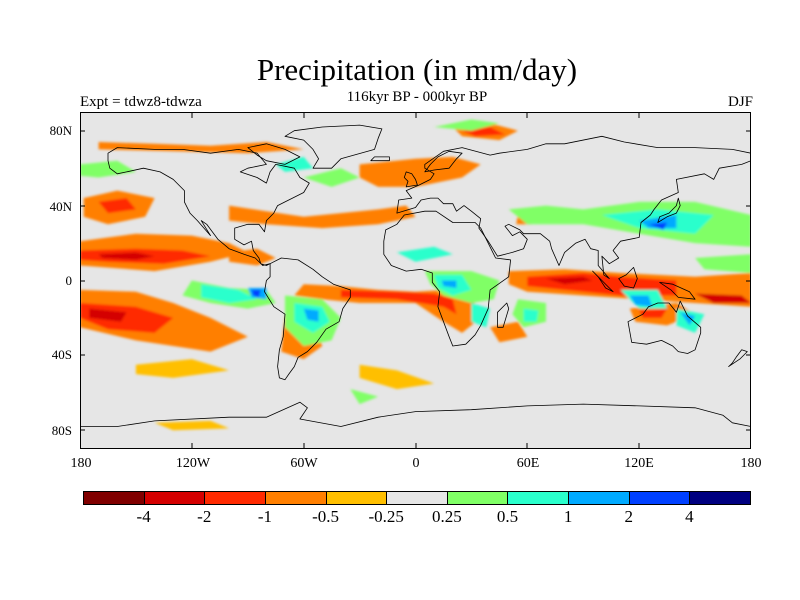  I want to click on y-tick-label: 0, so click(69, 280).